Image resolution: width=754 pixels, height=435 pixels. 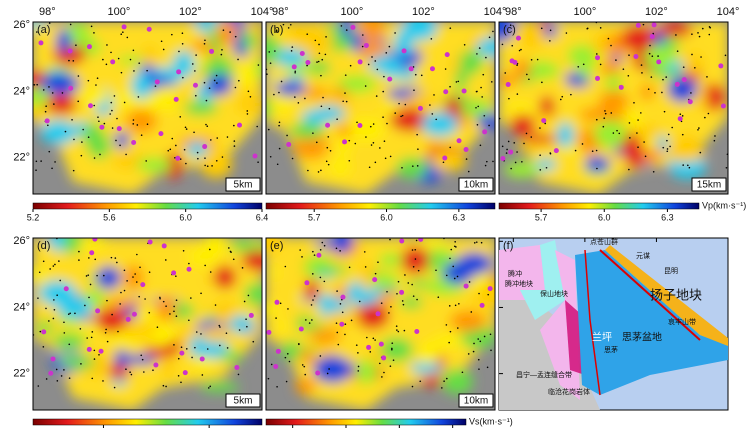 I want to click on fault, so click(x=650, y=295).